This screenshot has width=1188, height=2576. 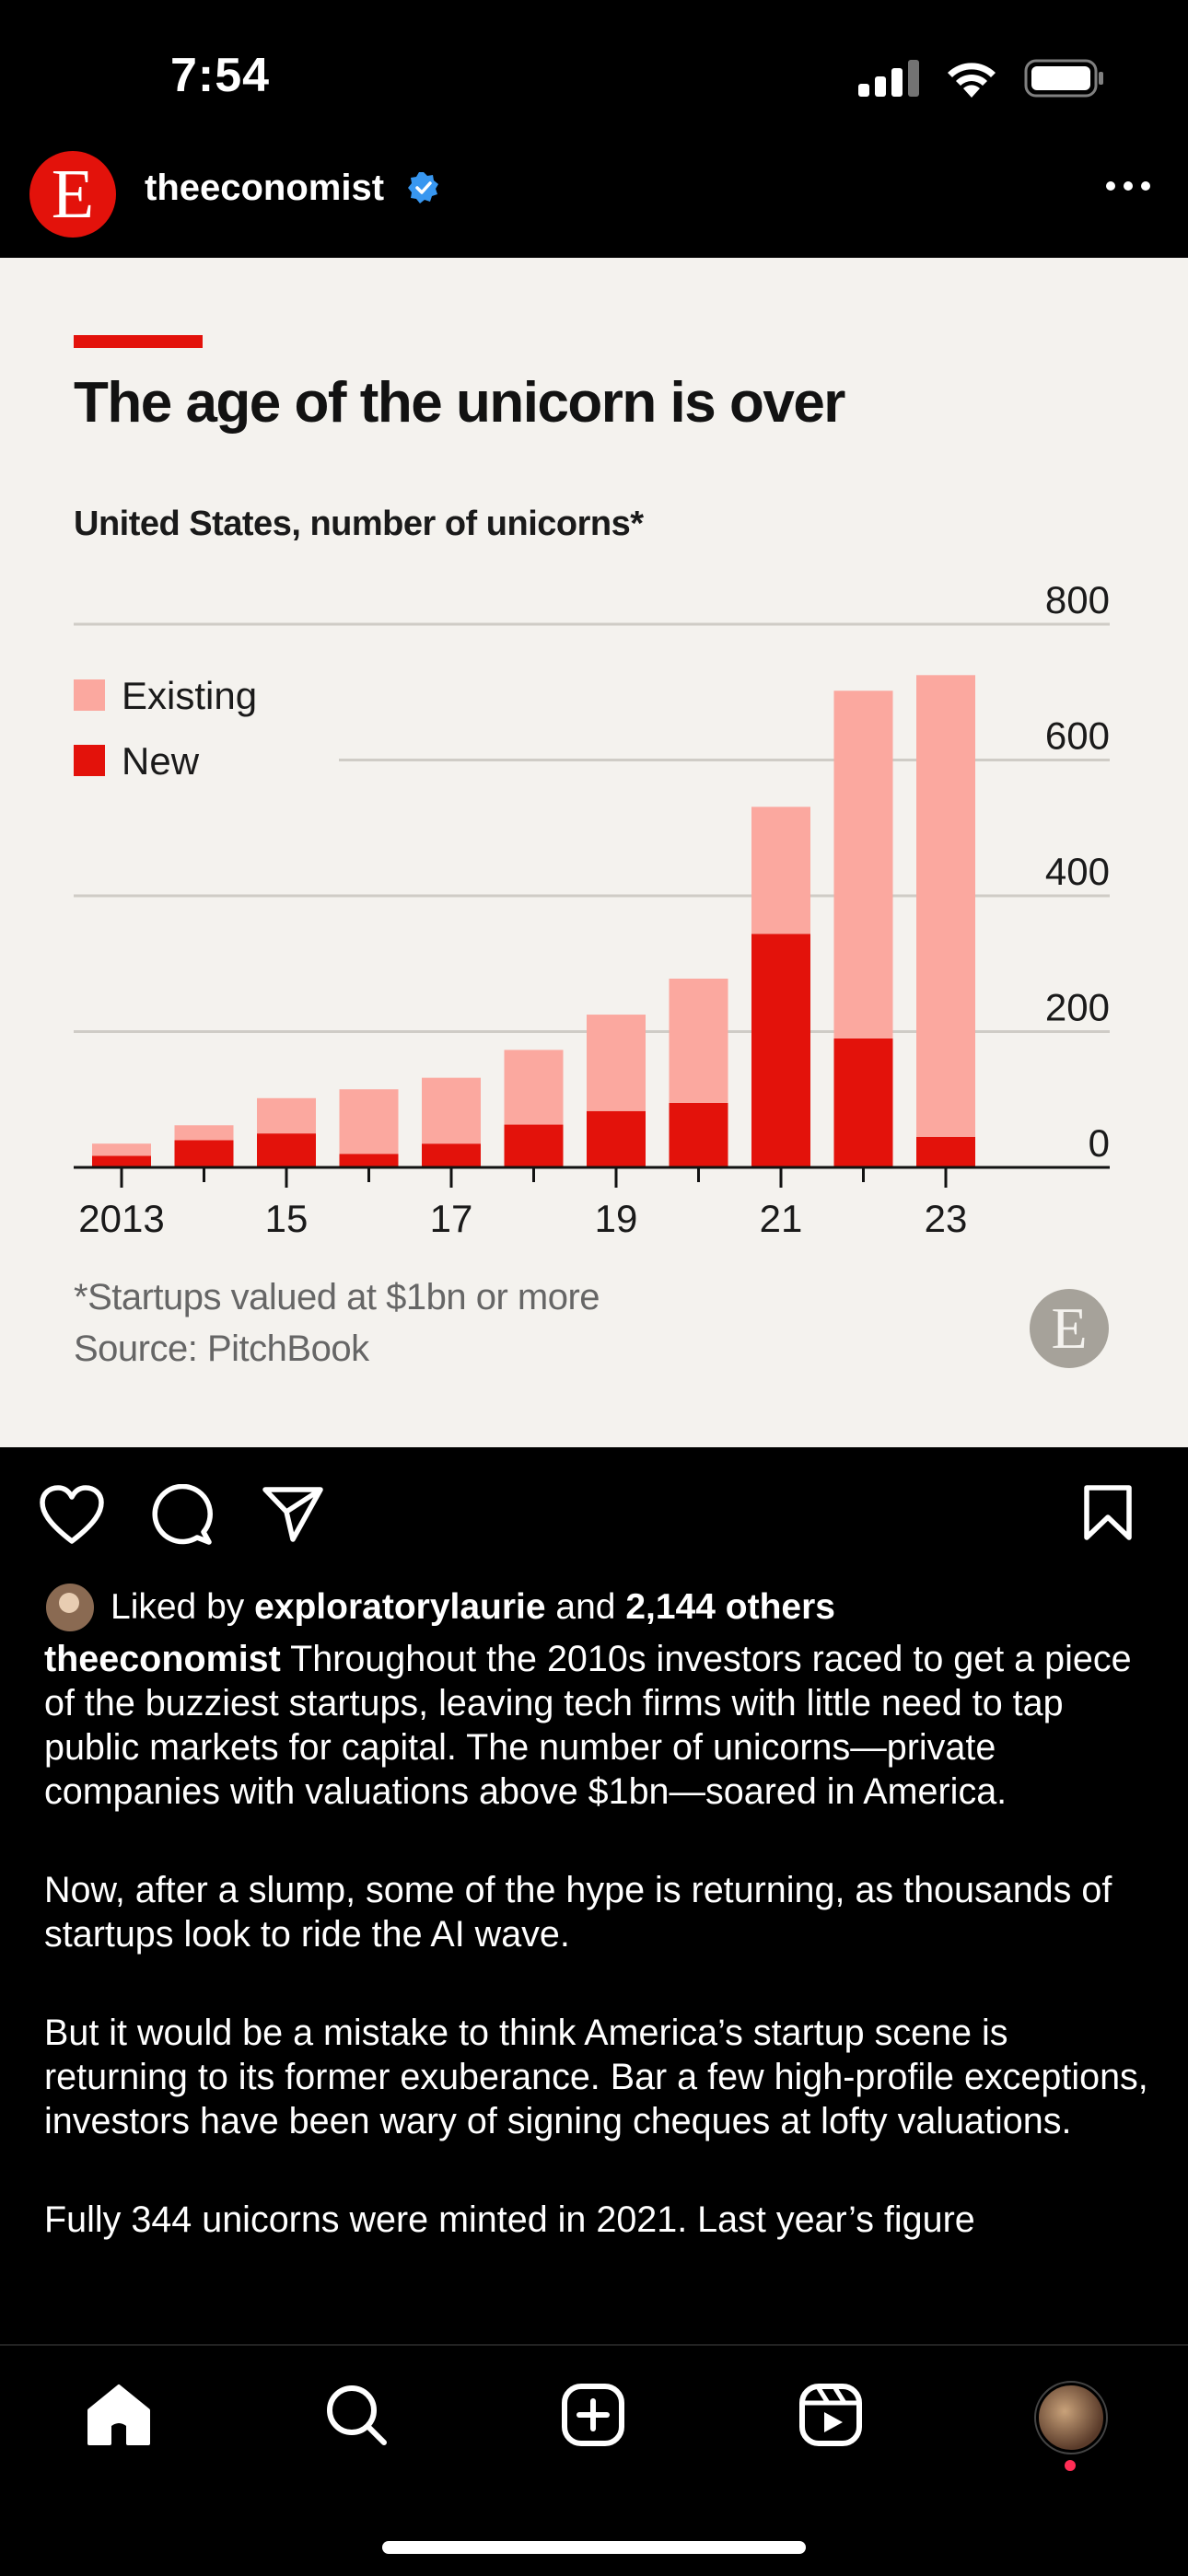 What do you see at coordinates (1069, 1328) in the screenshot?
I see `economist-logo: E` at bounding box center [1069, 1328].